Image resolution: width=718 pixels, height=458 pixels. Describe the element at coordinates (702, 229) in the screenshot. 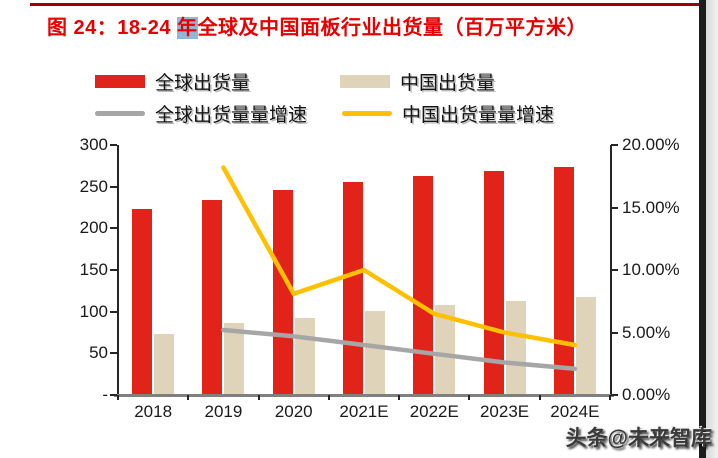

I see `page-edge-dark-strip` at that location.